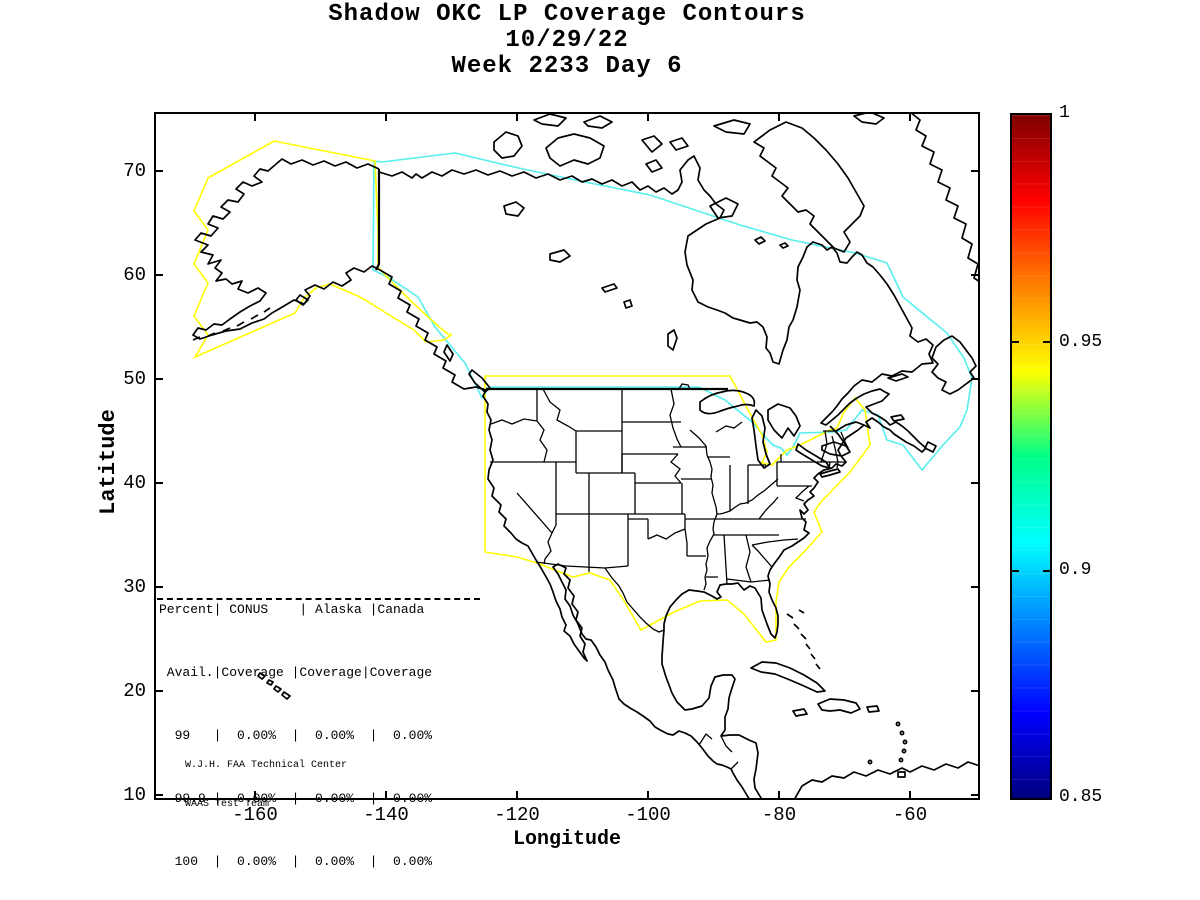 This screenshot has height=900, width=1200. Describe the element at coordinates (296, 798) in the screenshot. I see `coverage-table-data-row: 99.9 | 0.00% | 0.00% | 0.00%` at that location.